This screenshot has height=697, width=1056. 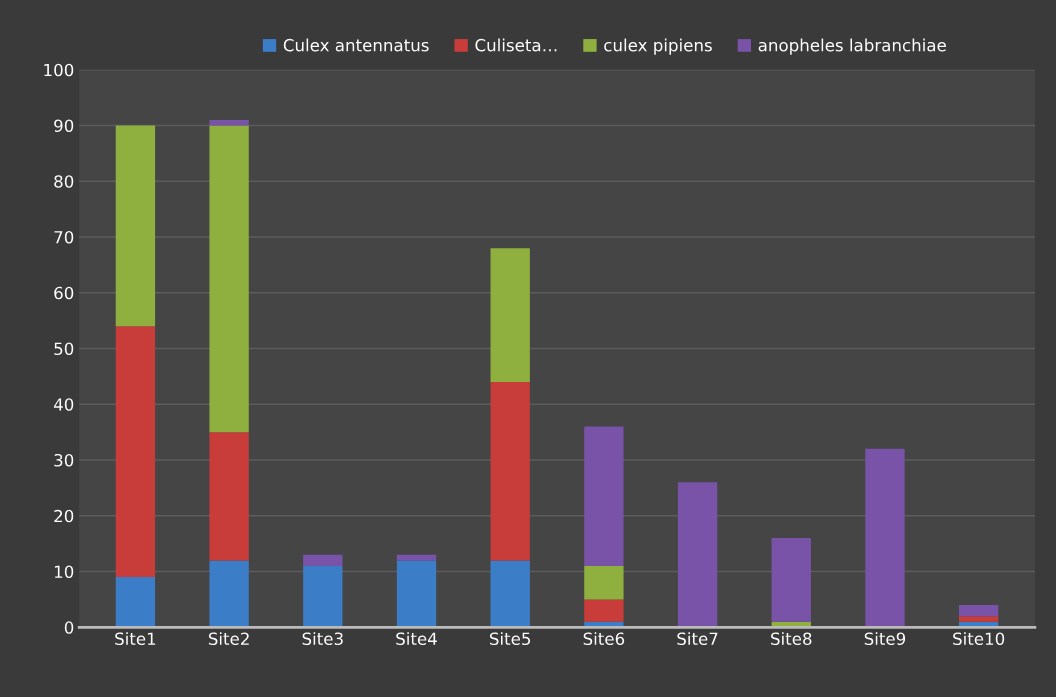 What do you see at coordinates (64, 460) in the screenshot?
I see `y-tick-label: 30` at bounding box center [64, 460].